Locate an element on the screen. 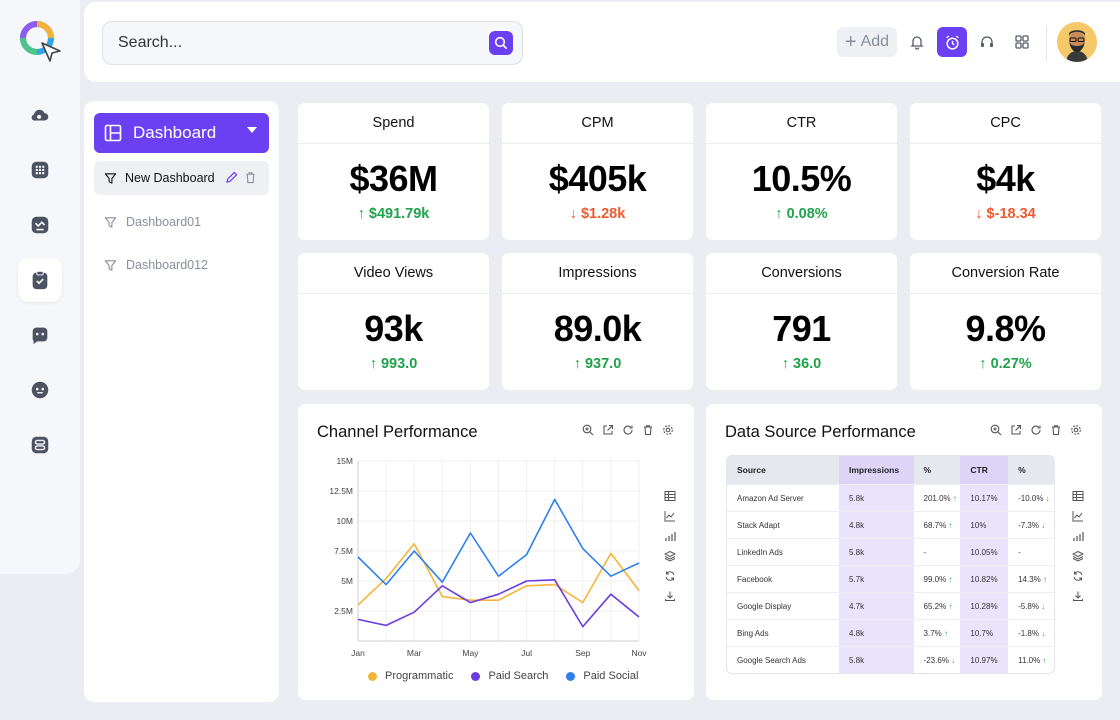 This screenshot has width=1120, height=720. sidebar-item-dashboard01: Dashboard01 is located at coordinates (152, 222).